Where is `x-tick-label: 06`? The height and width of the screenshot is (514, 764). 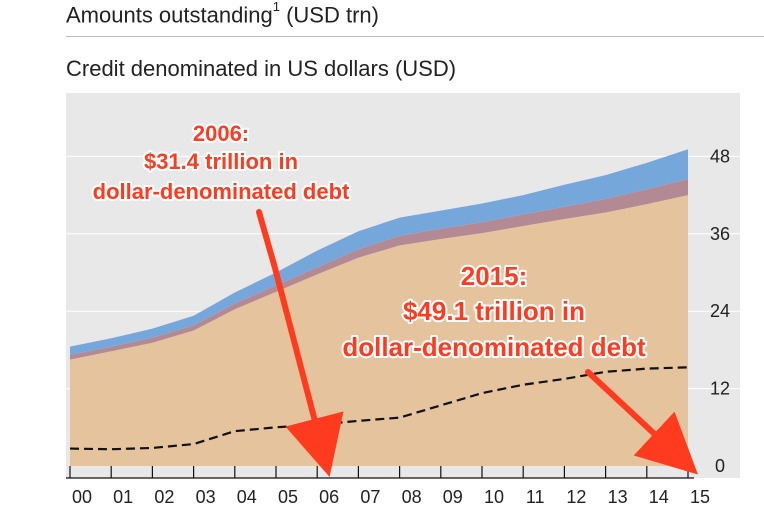 x-tick-label: 06 is located at coordinates (329, 497).